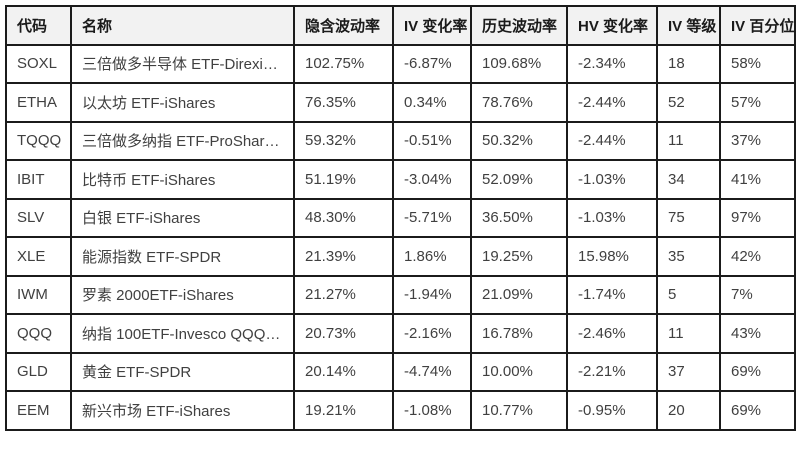  What do you see at coordinates (688, 371) in the screenshot?
I see `cell-iv-rank: 37` at bounding box center [688, 371].